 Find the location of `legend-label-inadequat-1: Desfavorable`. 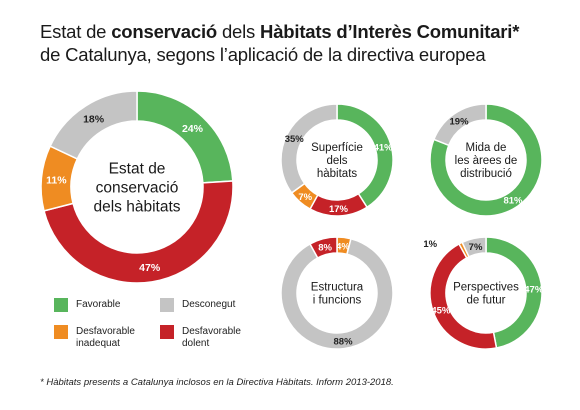

legend-label-inadequat-1: Desfavorable is located at coordinates (105, 331).